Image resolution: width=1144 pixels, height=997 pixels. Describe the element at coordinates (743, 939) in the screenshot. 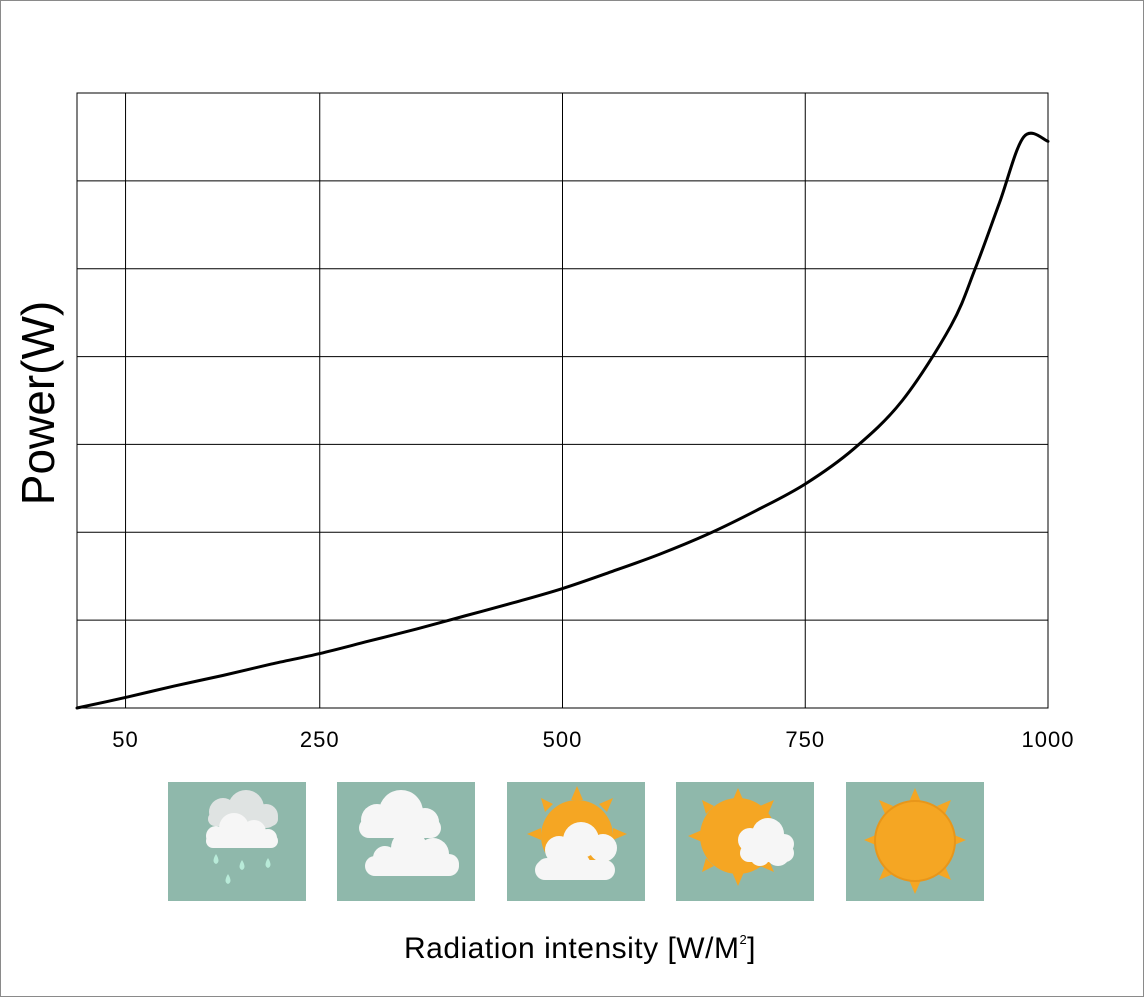

I see `x-axis-label-superscript: 2` at that location.